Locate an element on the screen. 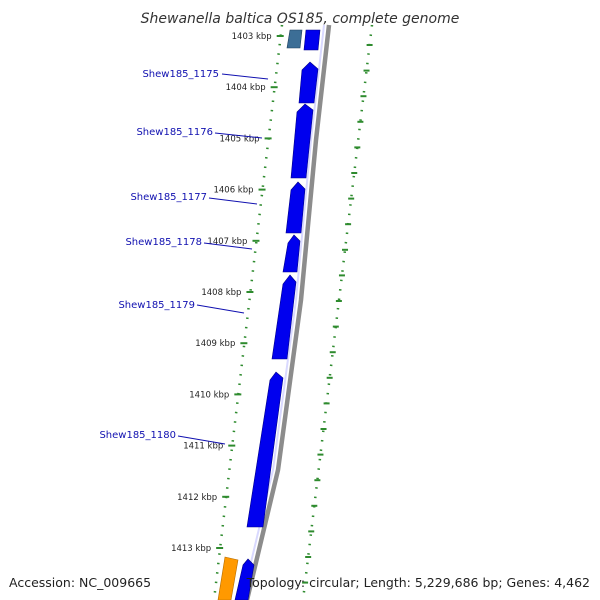 The height and width of the screenshot is (600, 600). ruler-kbp-label: 1413 kbp is located at coordinates (191, 549).